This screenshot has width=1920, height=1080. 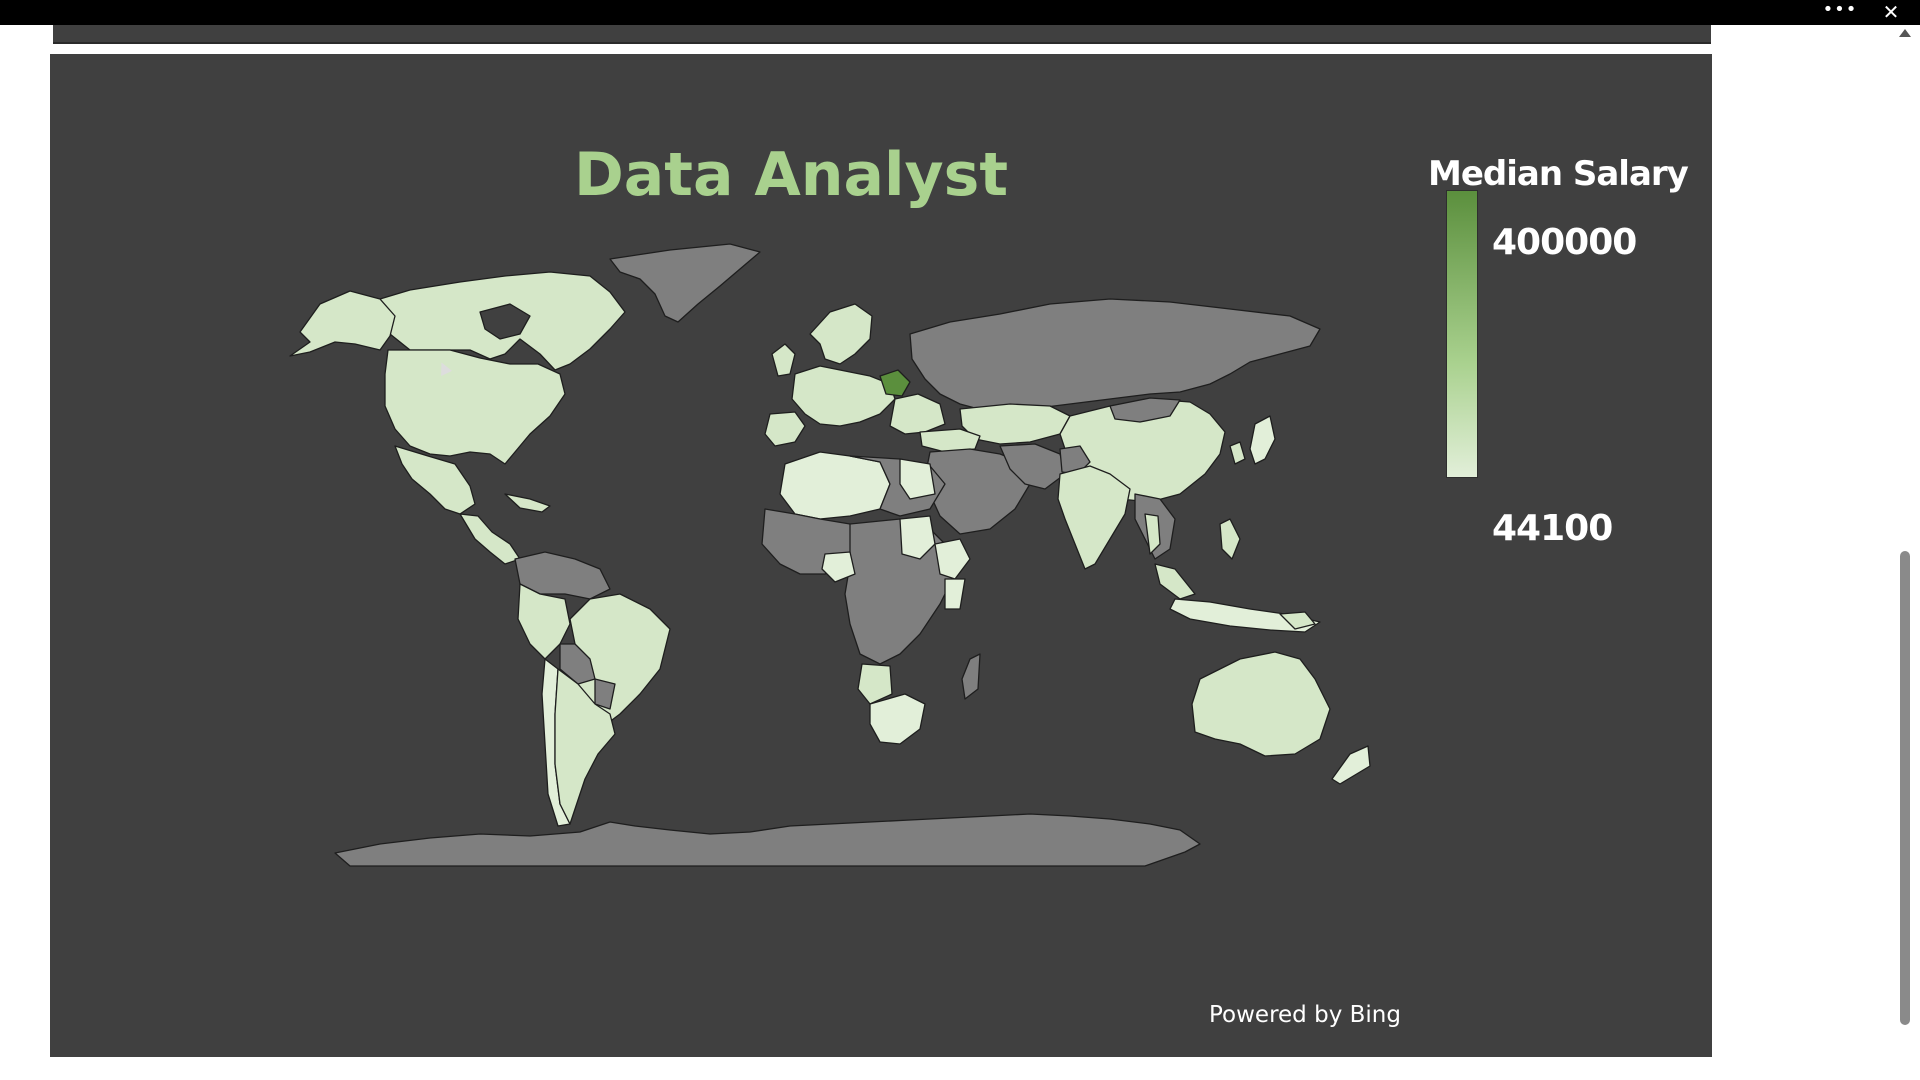 I want to click on region-antarctica, so click(x=767, y=840).